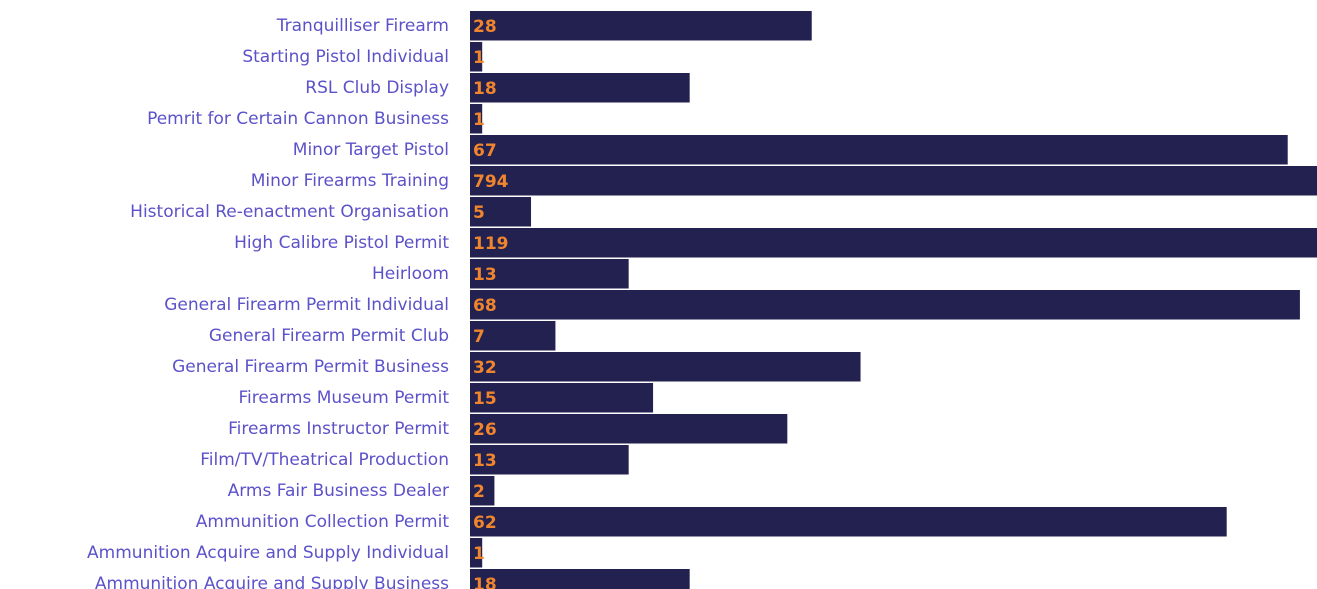 The width and height of the screenshot is (1317, 589). What do you see at coordinates (289, 212) in the screenshot?
I see `category-label: Historical Re-enactment Organisation` at bounding box center [289, 212].